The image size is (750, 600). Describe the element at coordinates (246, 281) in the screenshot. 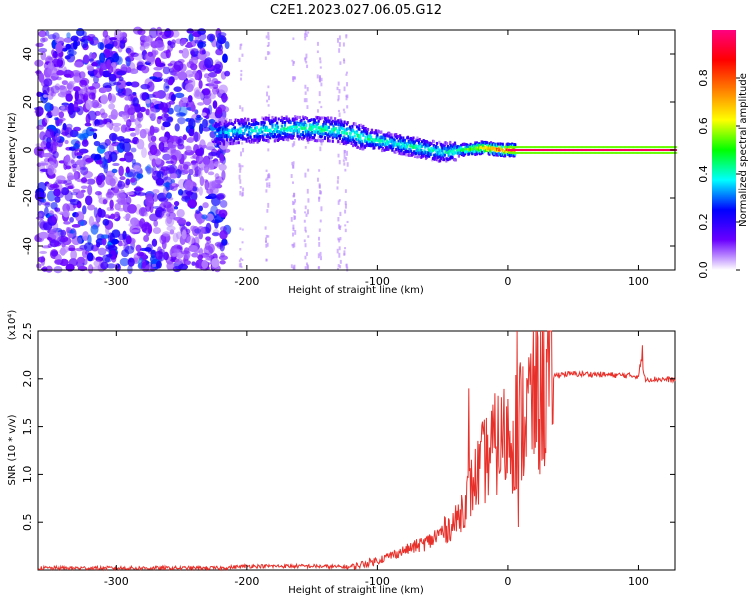

I see `x-tick-label: -200` at that location.